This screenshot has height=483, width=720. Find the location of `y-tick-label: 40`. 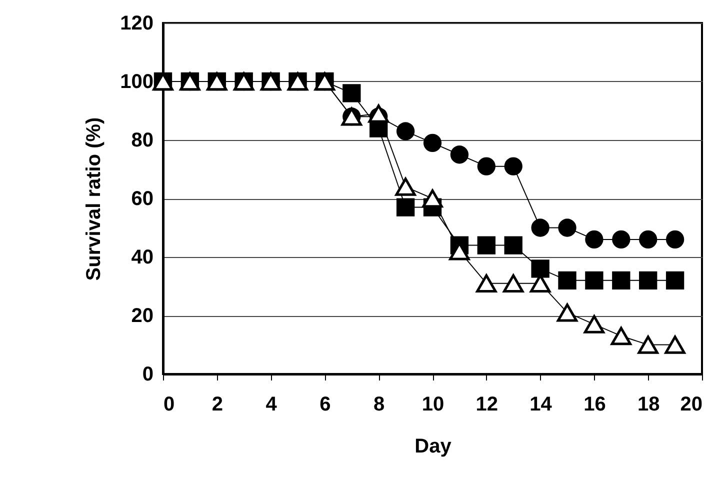

y-tick-label: 40 is located at coordinates (142, 257).